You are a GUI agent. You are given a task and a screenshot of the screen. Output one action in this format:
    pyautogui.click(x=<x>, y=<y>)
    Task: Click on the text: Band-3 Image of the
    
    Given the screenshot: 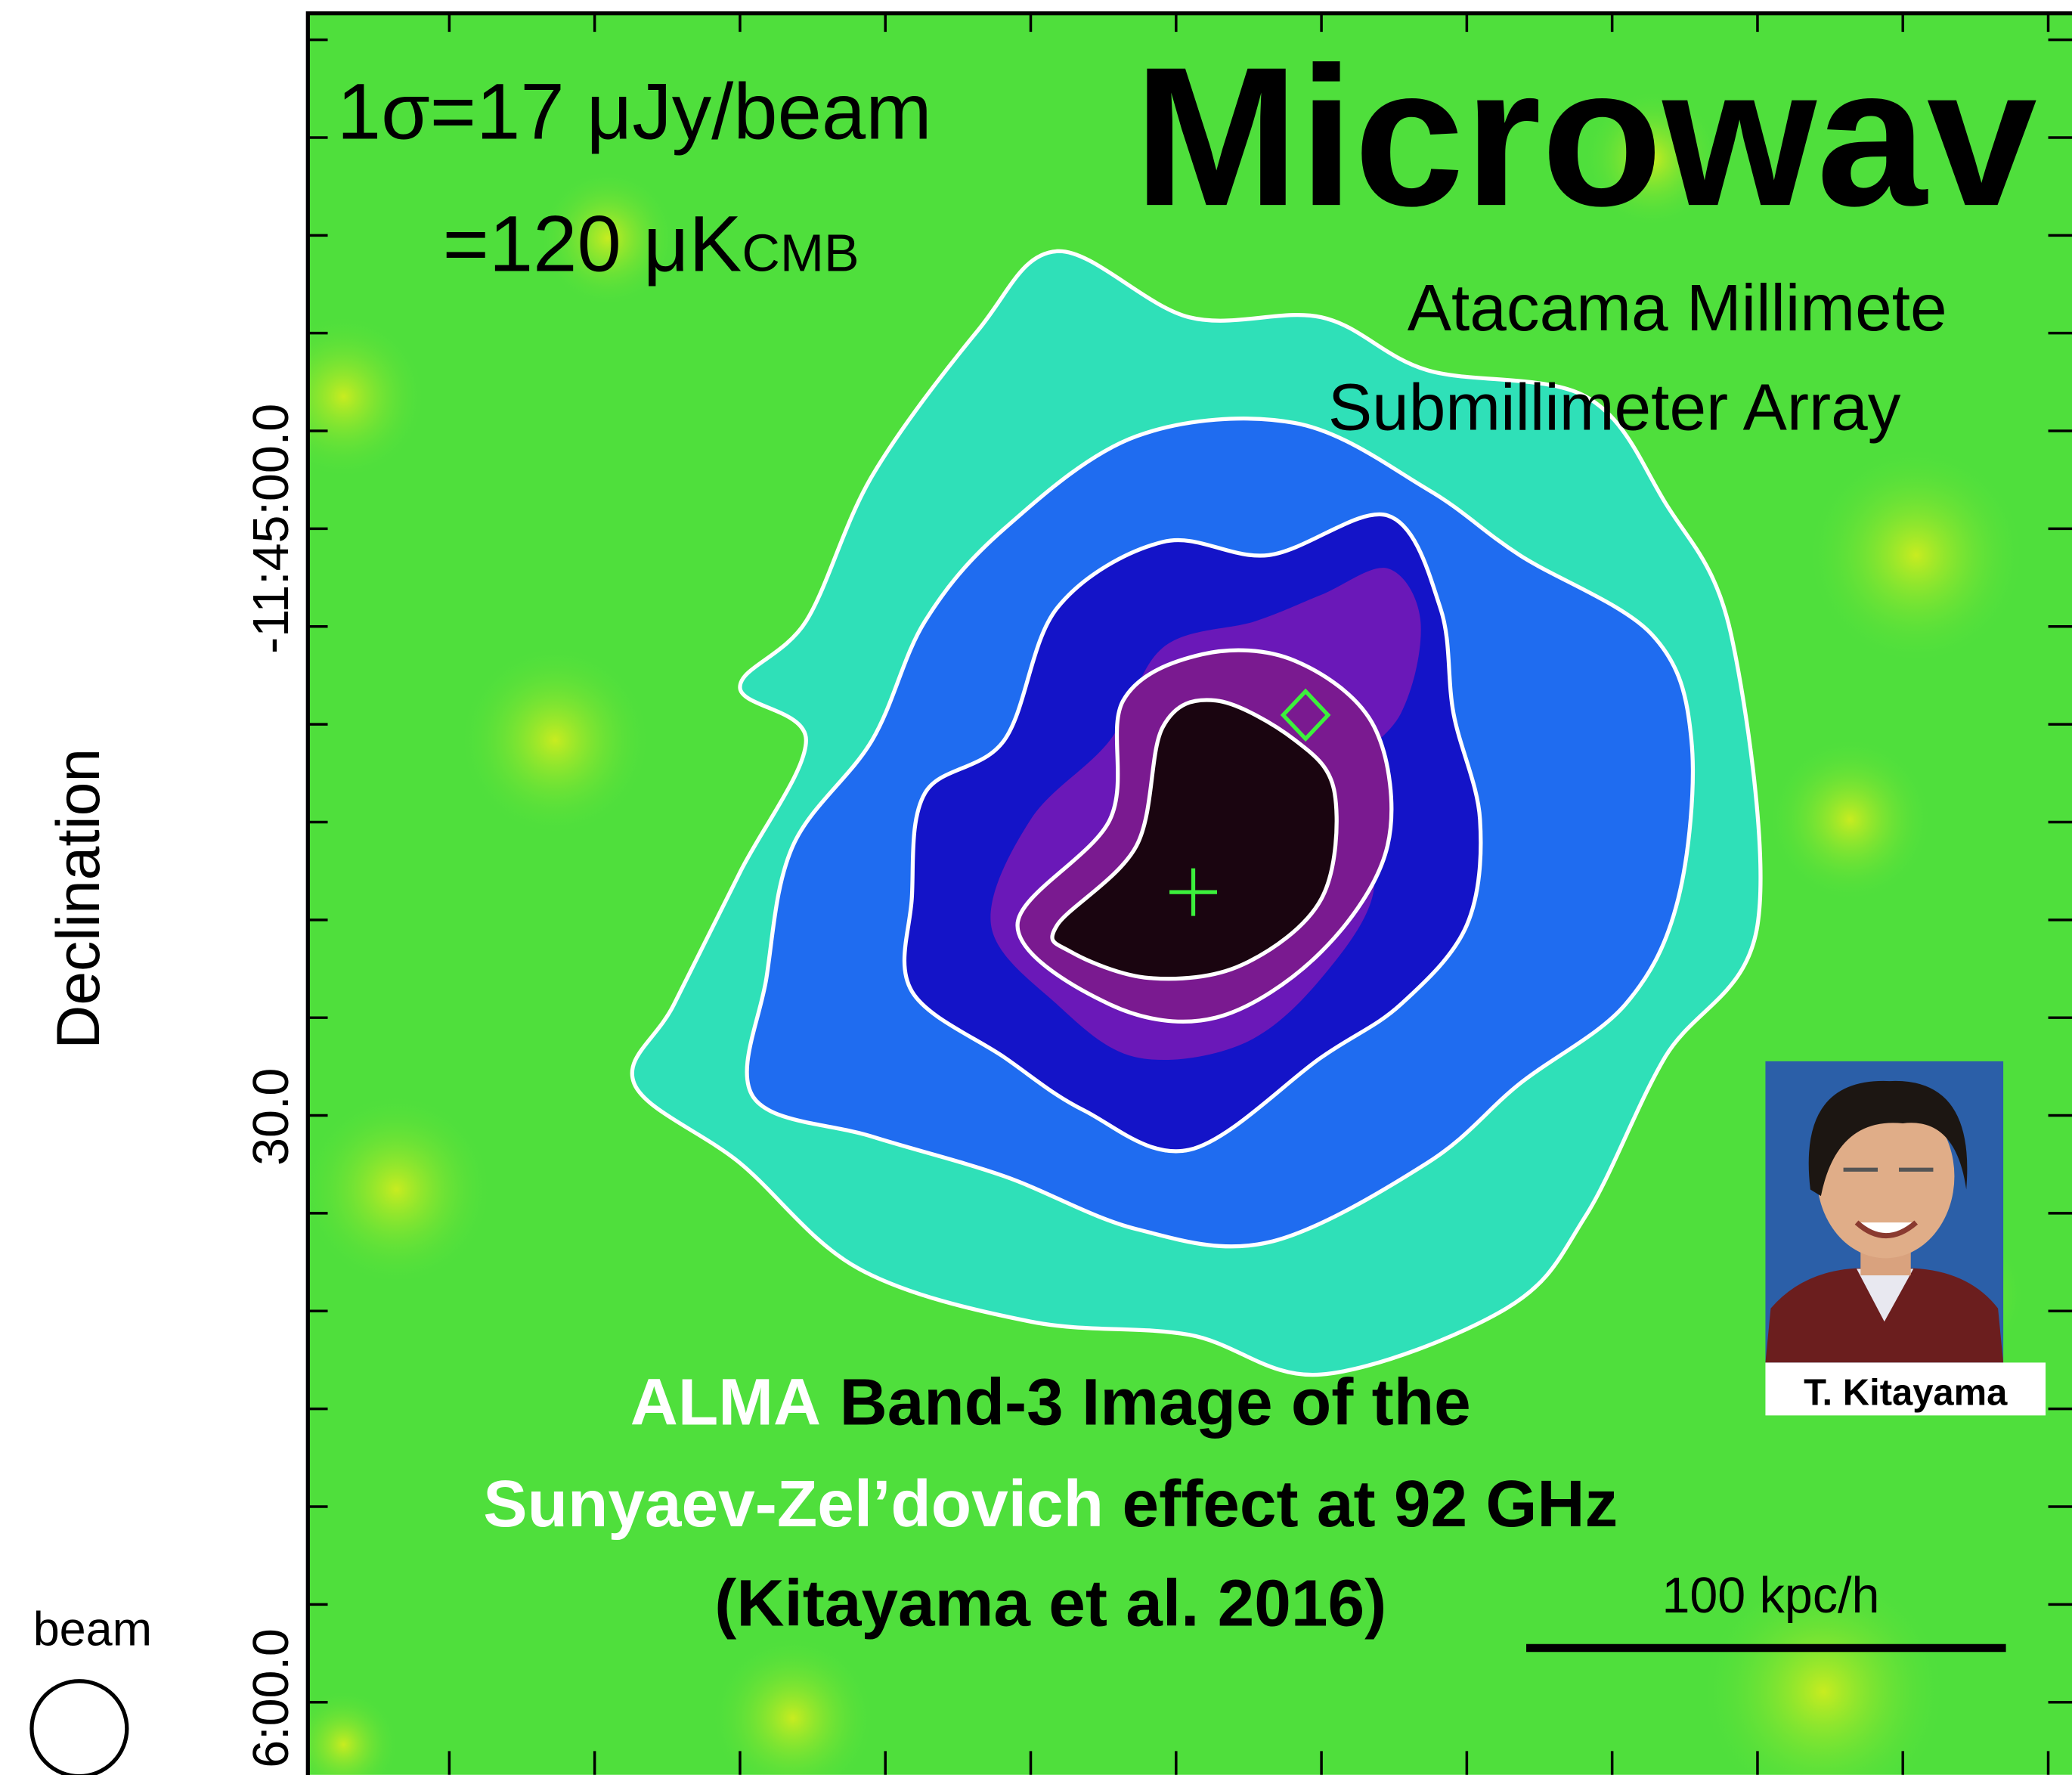 What is the action you would take?
    pyautogui.click(x=1155, y=1402)
    